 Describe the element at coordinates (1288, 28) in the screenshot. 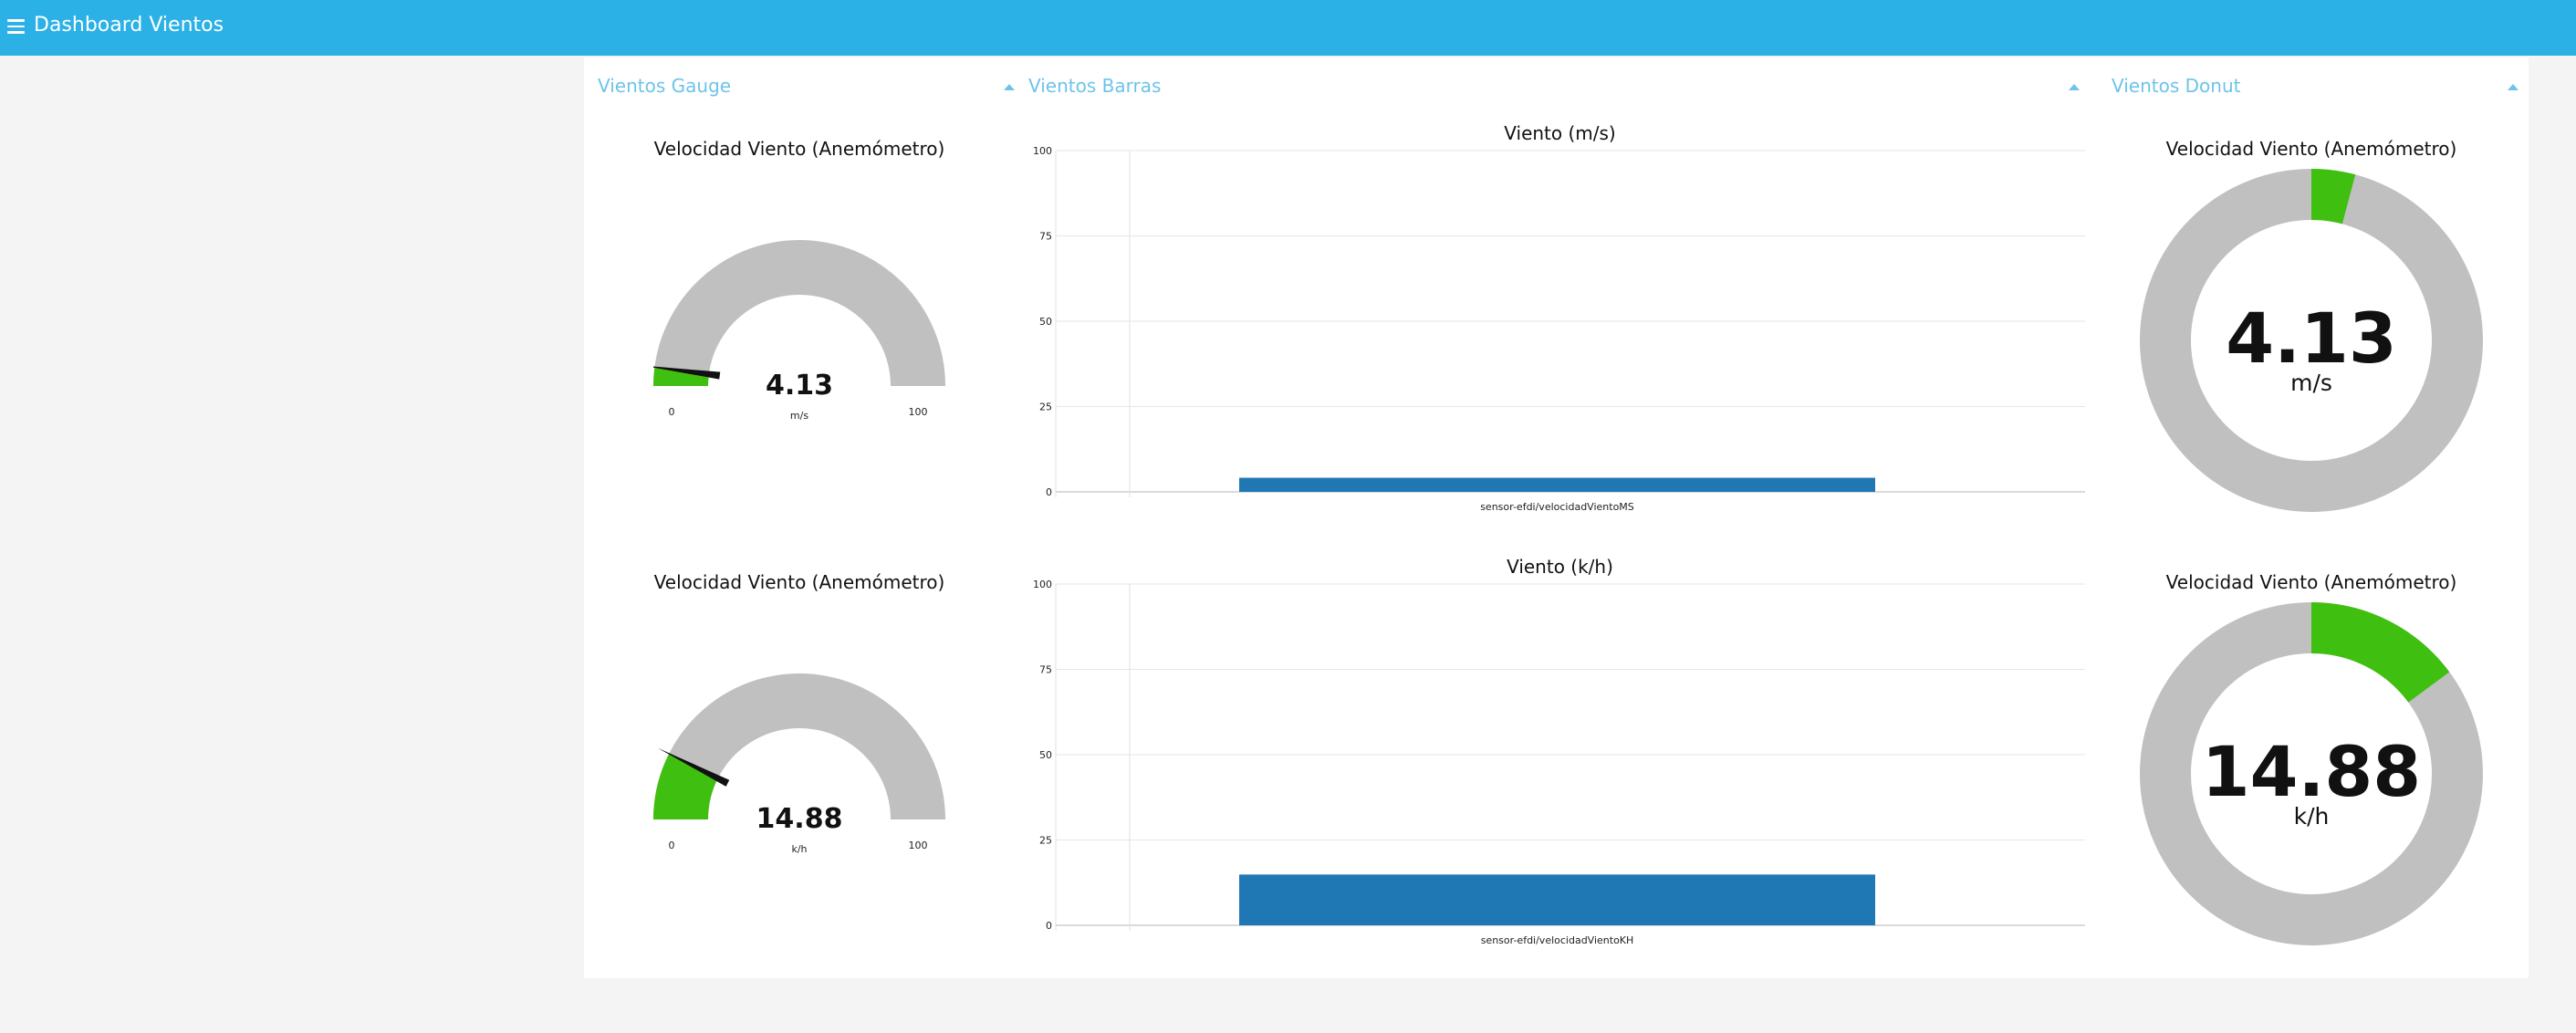

I see `top-bar: Dashboard Vientos` at that location.